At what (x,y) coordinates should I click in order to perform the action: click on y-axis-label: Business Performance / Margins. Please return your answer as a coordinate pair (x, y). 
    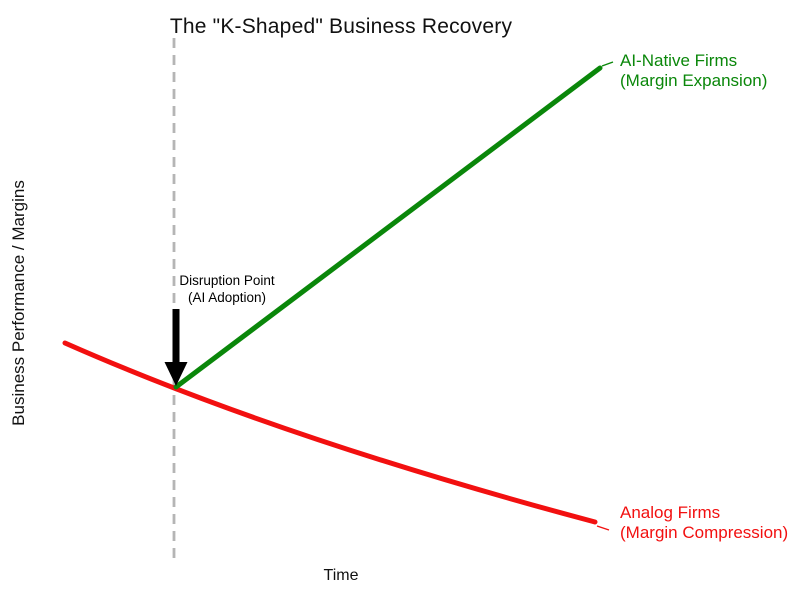
    Looking at the image, I should click on (18, 303).